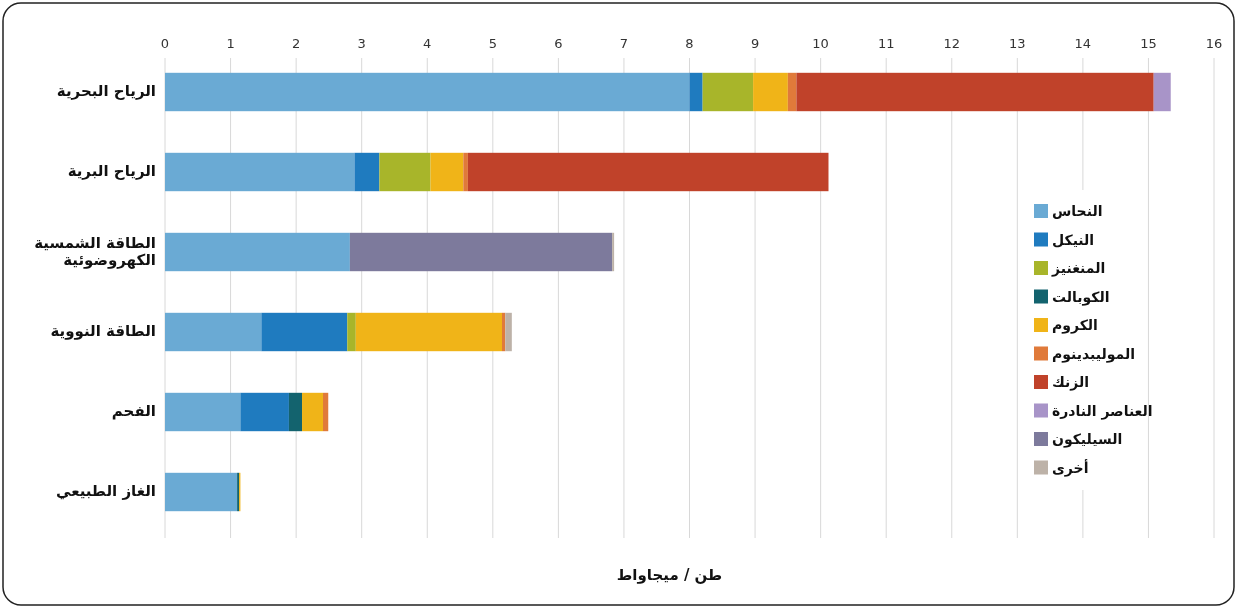  Describe the element at coordinates (106, 92) in the screenshot. I see `y-tick-label: الرياح البحرية` at that location.